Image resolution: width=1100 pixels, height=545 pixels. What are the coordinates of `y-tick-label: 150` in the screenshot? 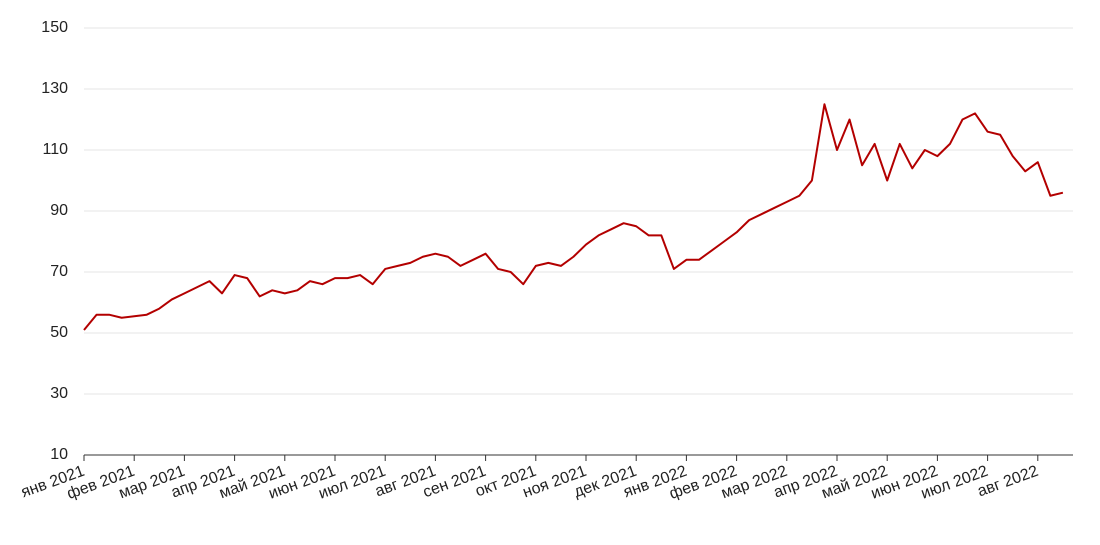 It's located at (54, 27).